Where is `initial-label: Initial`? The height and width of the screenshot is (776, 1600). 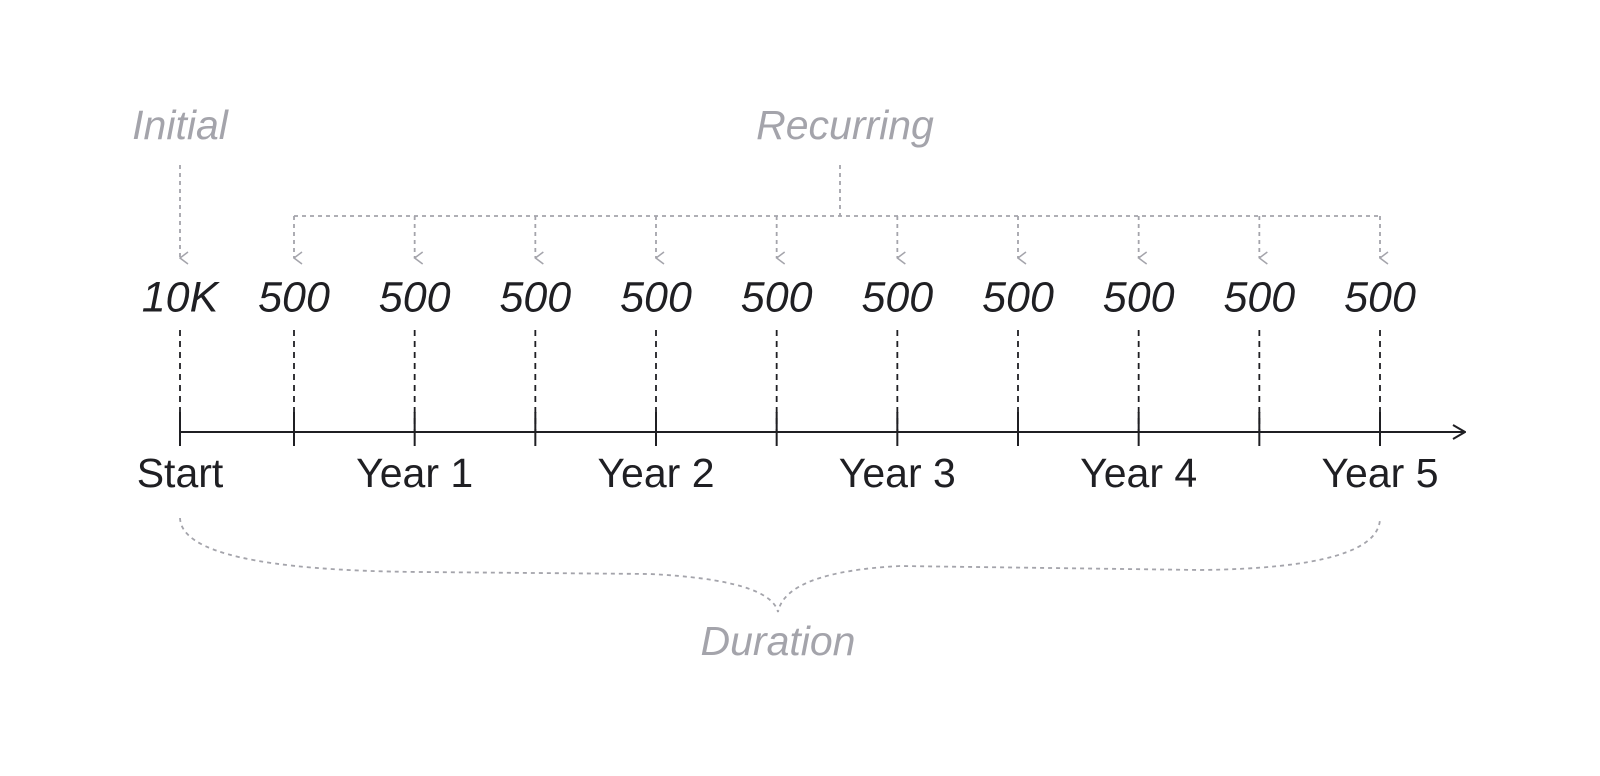 initial-label: Initial is located at coordinates (181, 125).